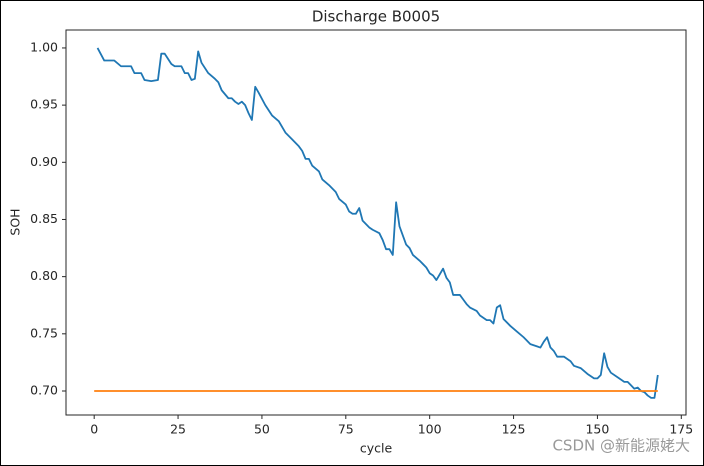  I want to click on watermark: CSDN @新能源姥大, so click(621, 446).